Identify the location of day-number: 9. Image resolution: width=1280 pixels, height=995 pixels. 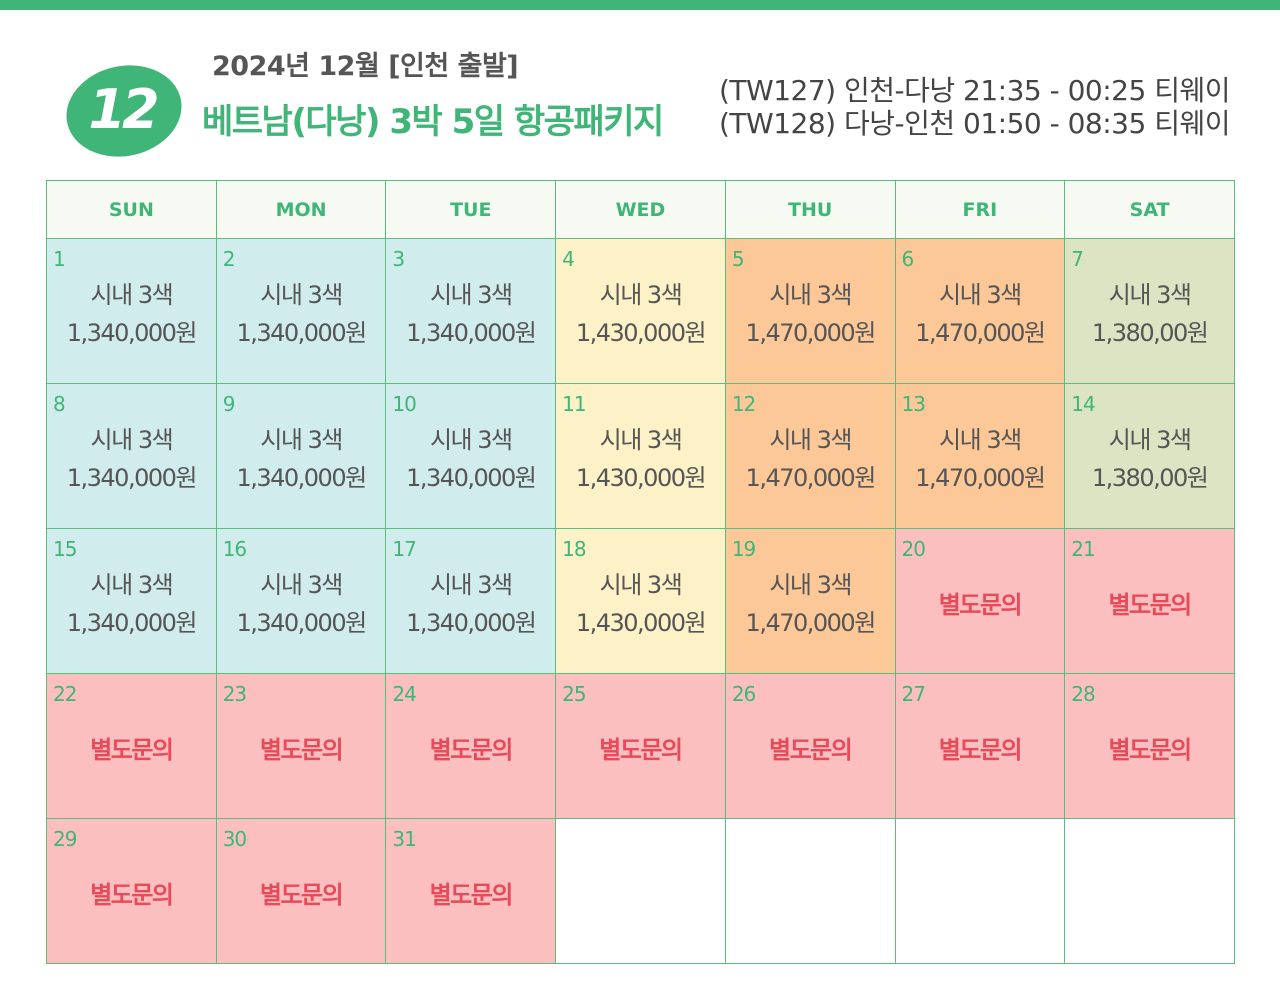
(229, 404).